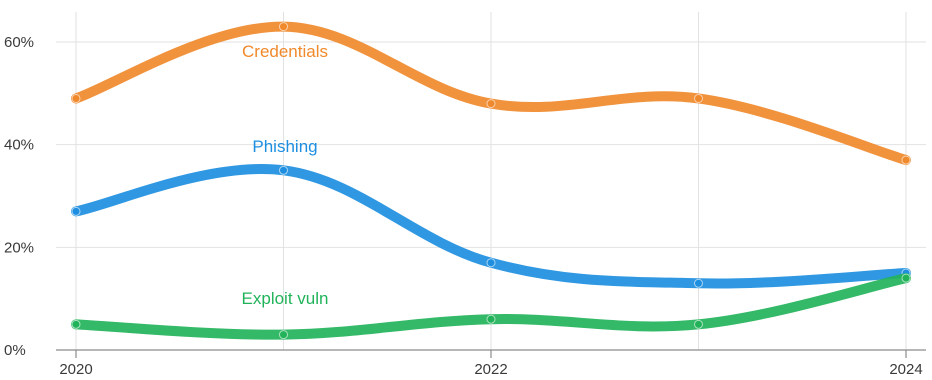 This screenshot has width=932, height=380. What do you see at coordinates (490, 369) in the screenshot?
I see `x-tick-label: 2022` at bounding box center [490, 369].